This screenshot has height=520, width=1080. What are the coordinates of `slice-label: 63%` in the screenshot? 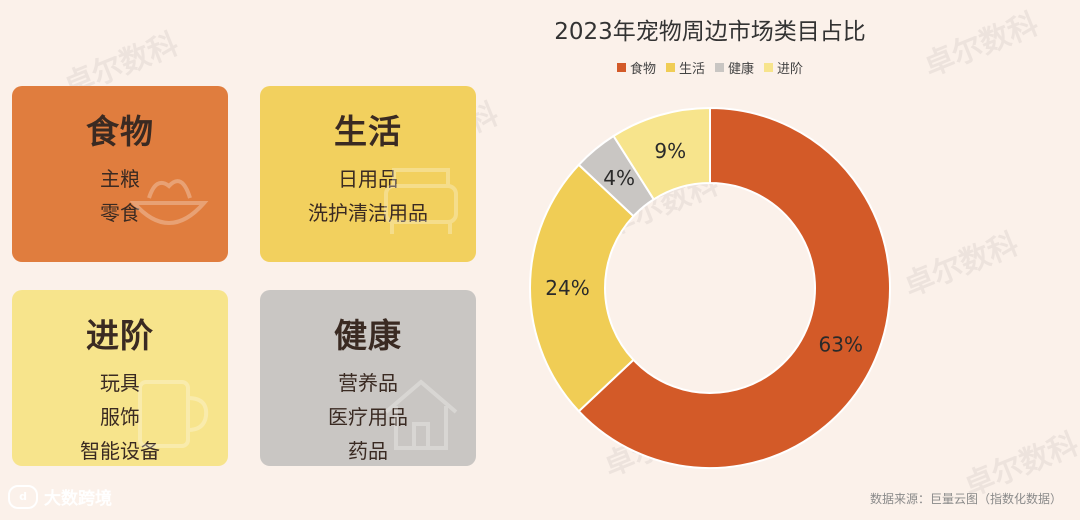 It's located at (841, 345).